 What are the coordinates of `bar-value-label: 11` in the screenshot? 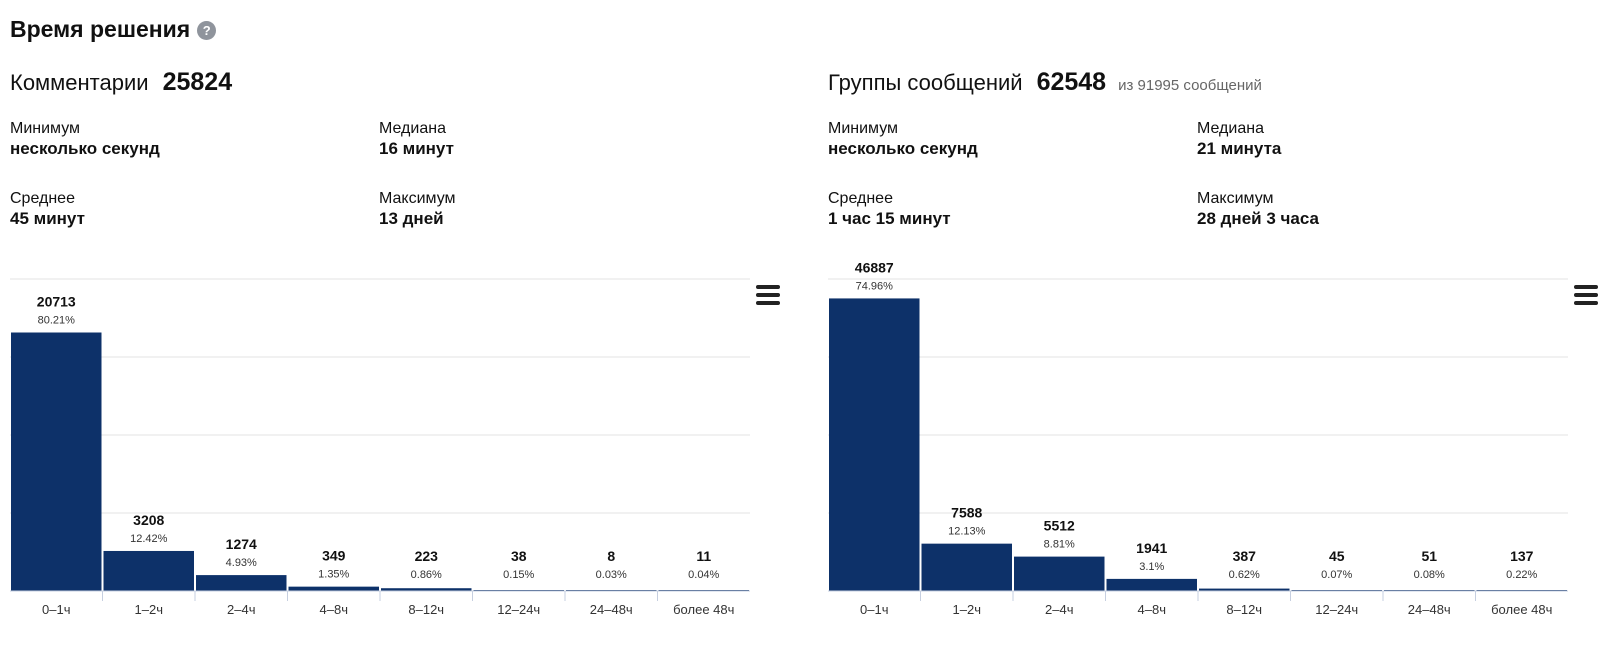 It's located at (703, 556).